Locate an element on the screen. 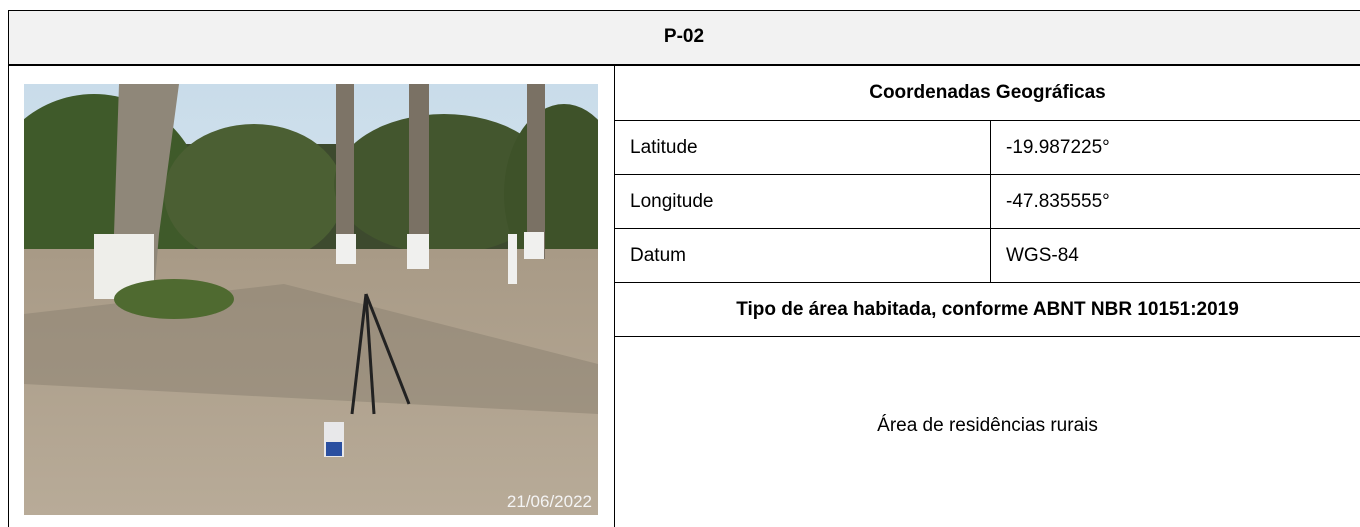 The image size is (1360, 527). row-label: Datum is located at coordinates (658, 255).